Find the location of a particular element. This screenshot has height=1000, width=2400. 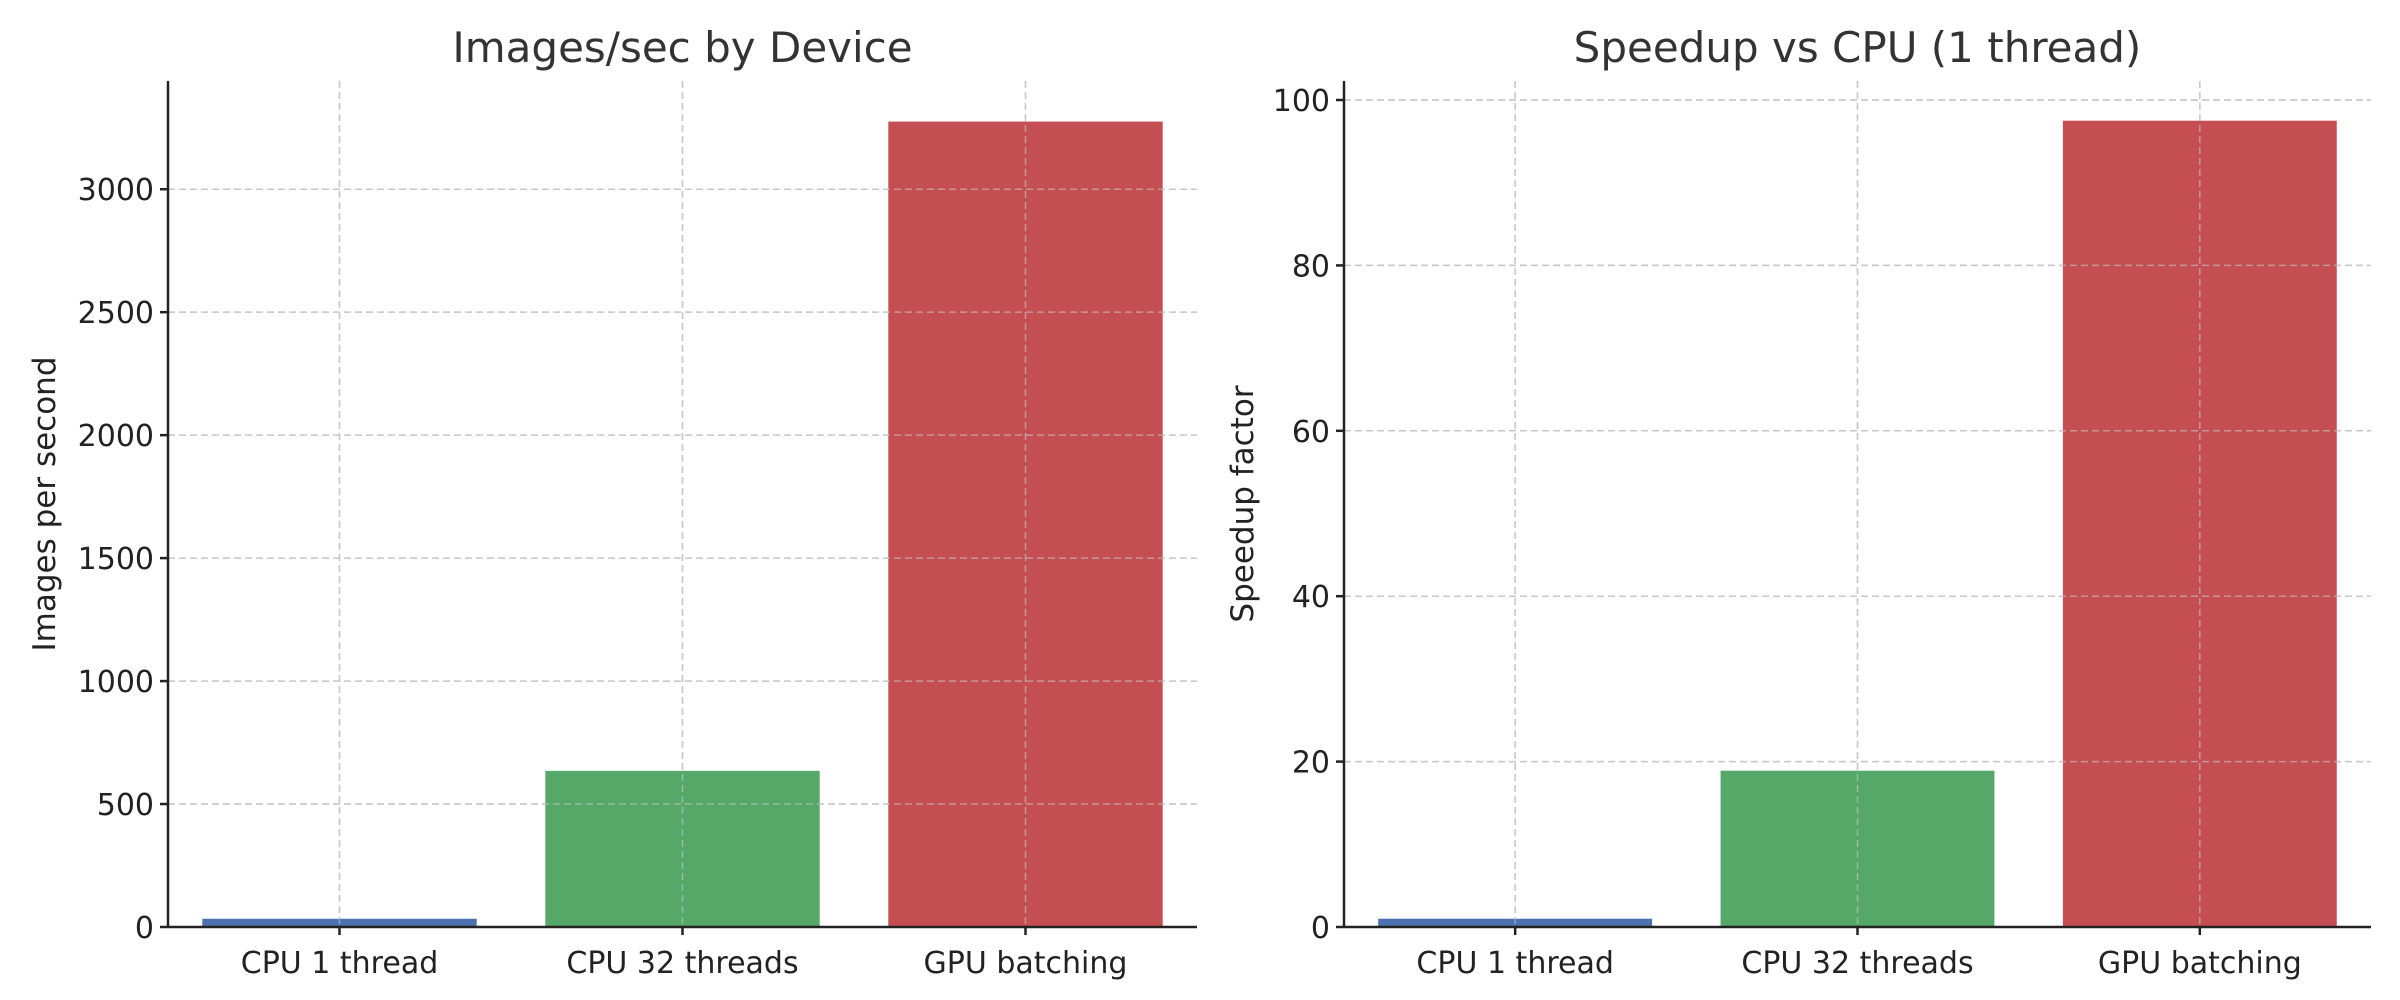

y-tick-label: 100 is located at coordinates (1301, 101).